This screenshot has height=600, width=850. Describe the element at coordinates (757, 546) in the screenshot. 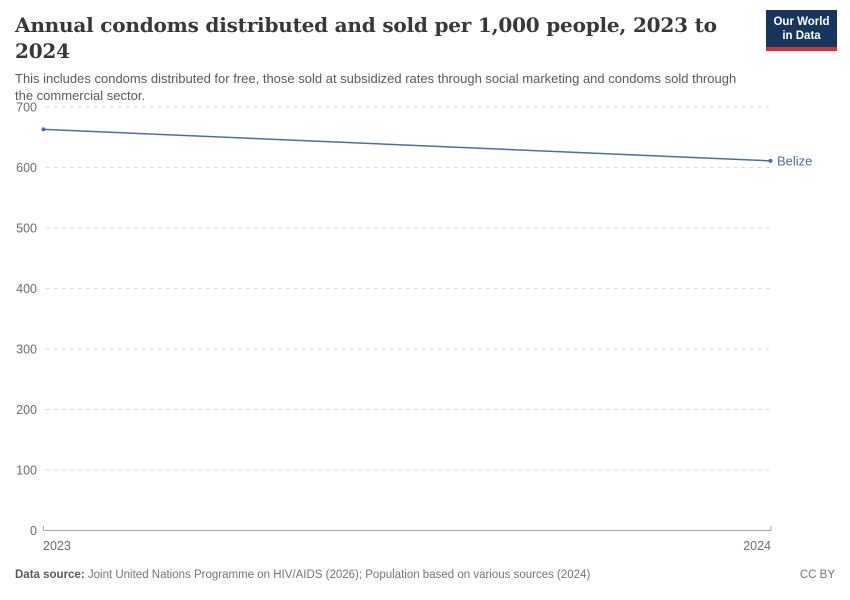

I see `x-tick-label-end: 2024` at that location.